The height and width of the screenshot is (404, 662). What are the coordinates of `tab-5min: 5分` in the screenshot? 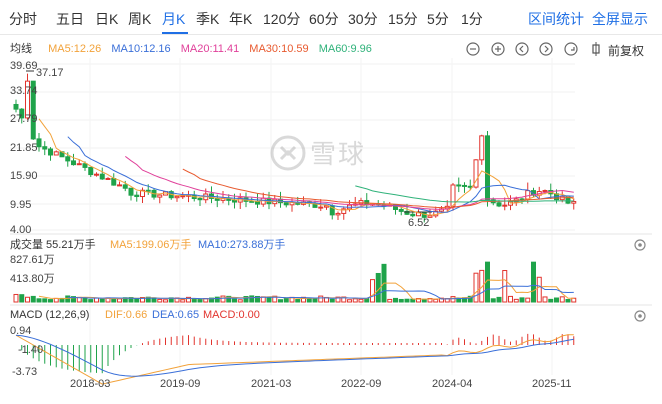 It's located at (438, 19).